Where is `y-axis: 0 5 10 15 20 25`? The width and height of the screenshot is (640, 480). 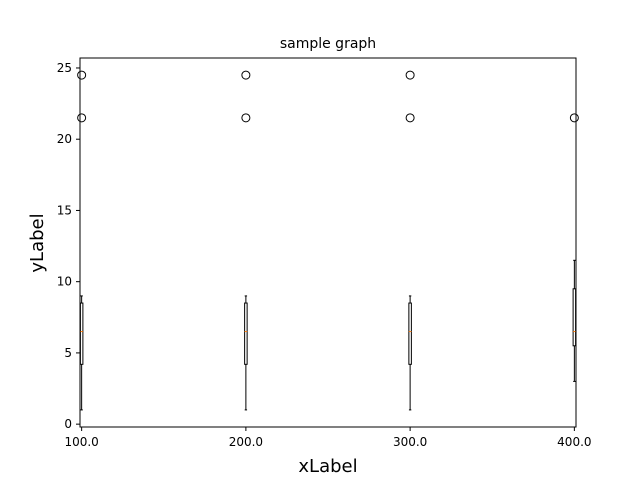
y-axis: 0 5 10 15 20 25 is located at coordinates (68, 246).